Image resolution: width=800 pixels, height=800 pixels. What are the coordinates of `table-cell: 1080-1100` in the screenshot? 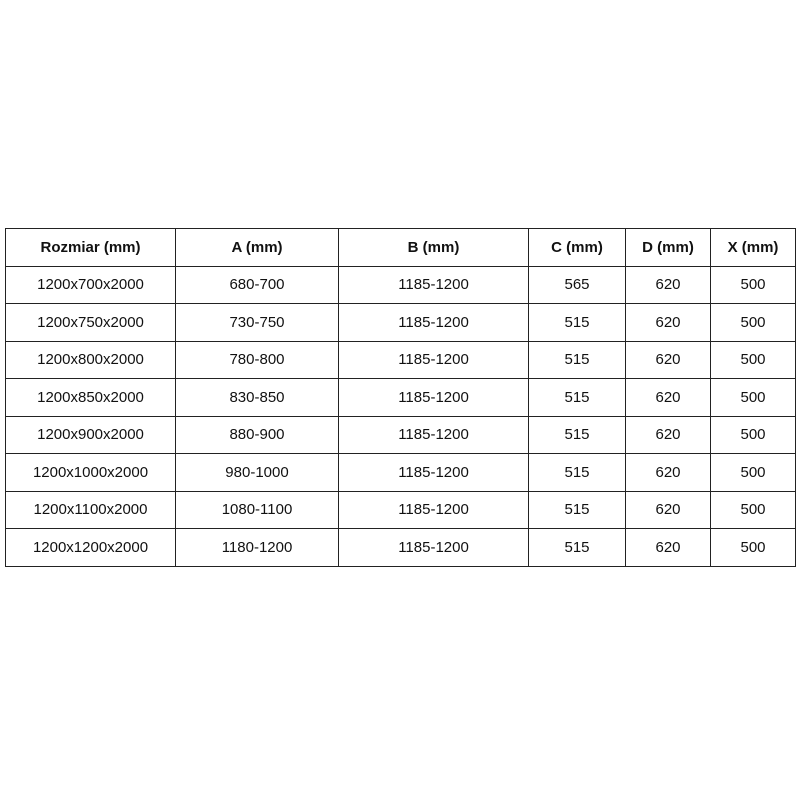 It's located at (257, 509).